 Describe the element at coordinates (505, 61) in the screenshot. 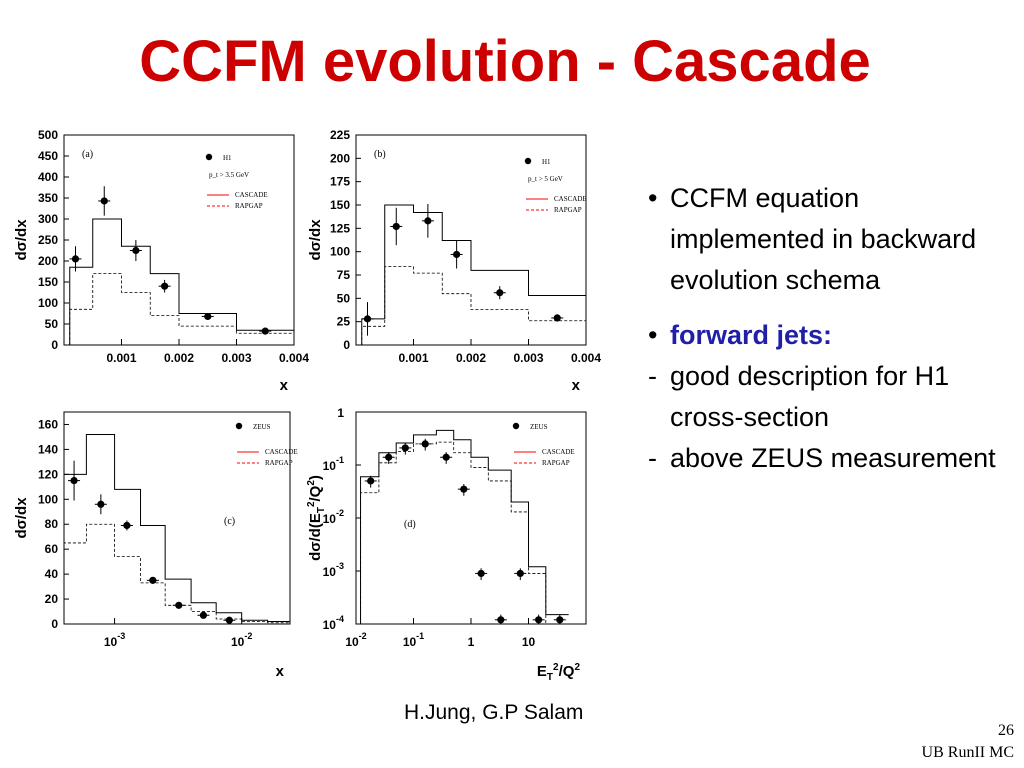

I see `slide-title: CCFM evolution - Cascade` at that location.